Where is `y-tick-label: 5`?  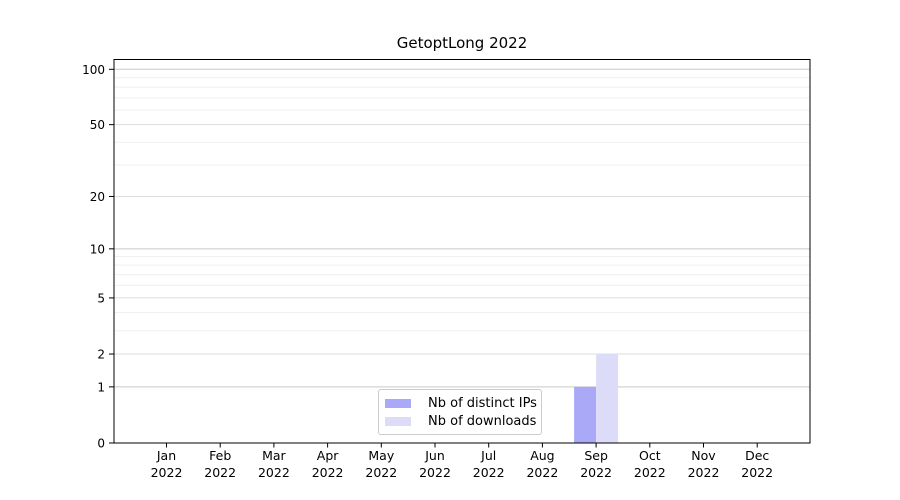 y-tick-label: 5 is located at coordinates (101, 298).